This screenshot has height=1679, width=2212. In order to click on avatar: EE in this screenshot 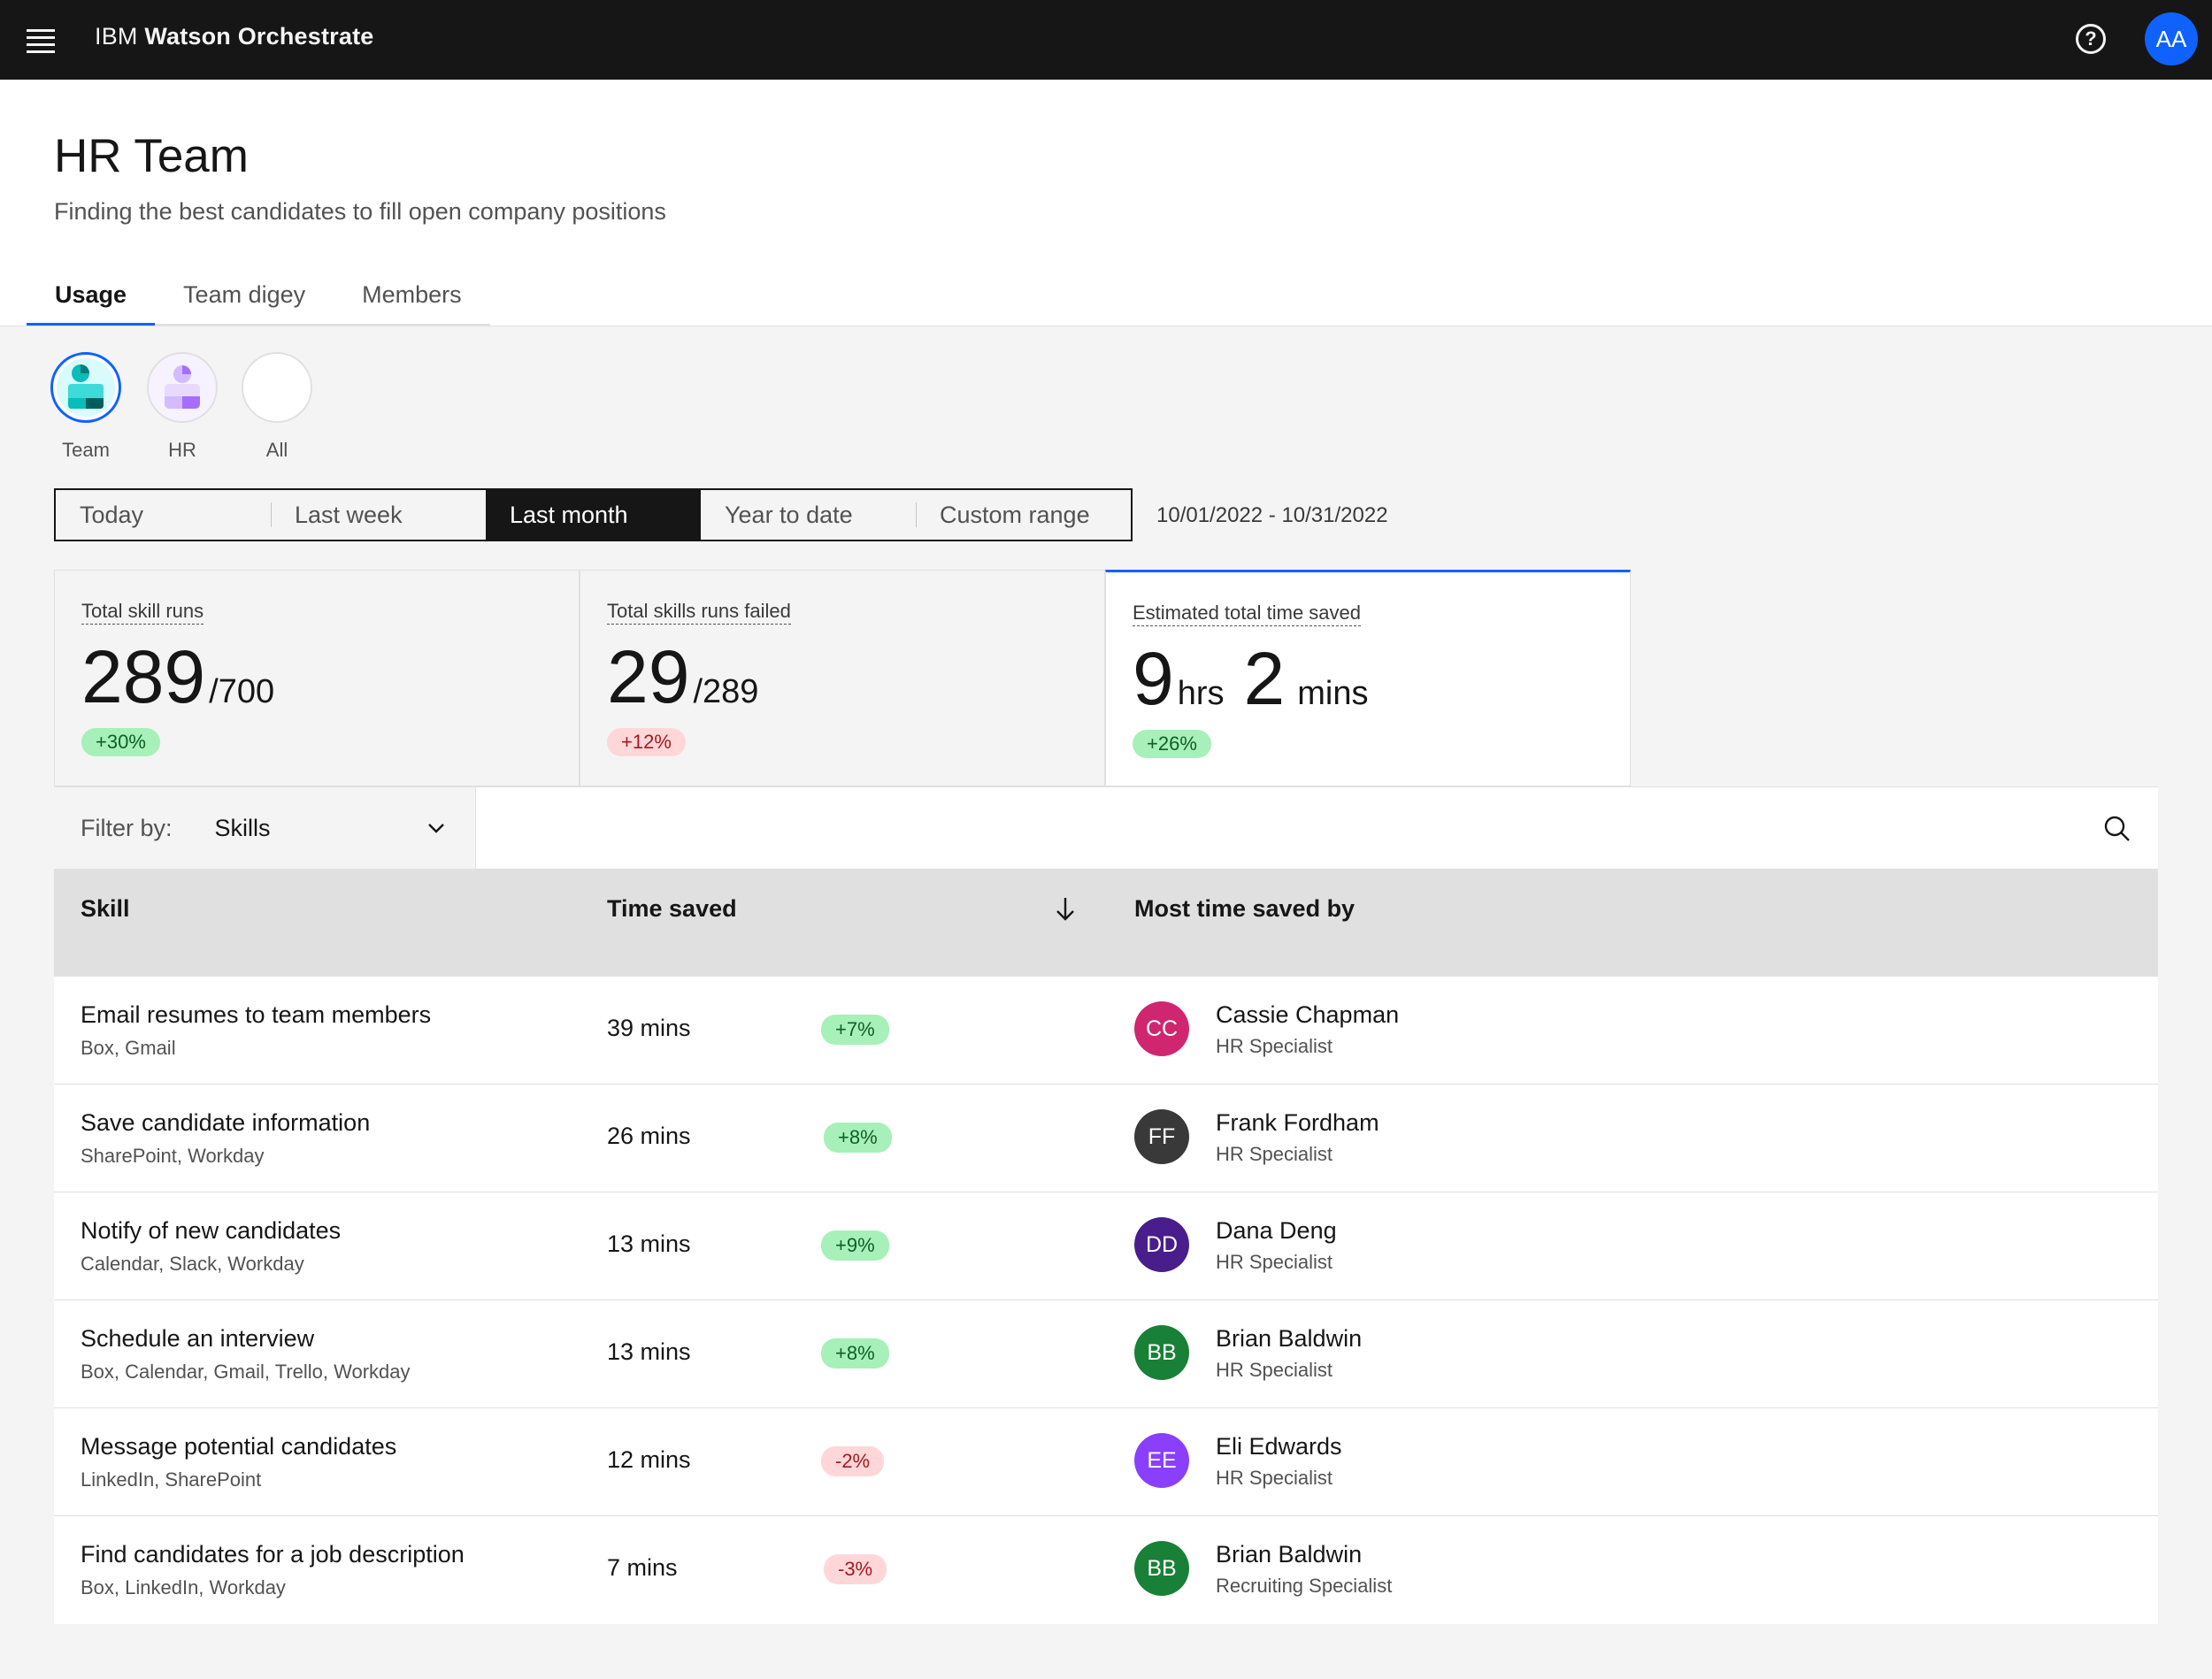, I will do `click(1161, 1460)`.